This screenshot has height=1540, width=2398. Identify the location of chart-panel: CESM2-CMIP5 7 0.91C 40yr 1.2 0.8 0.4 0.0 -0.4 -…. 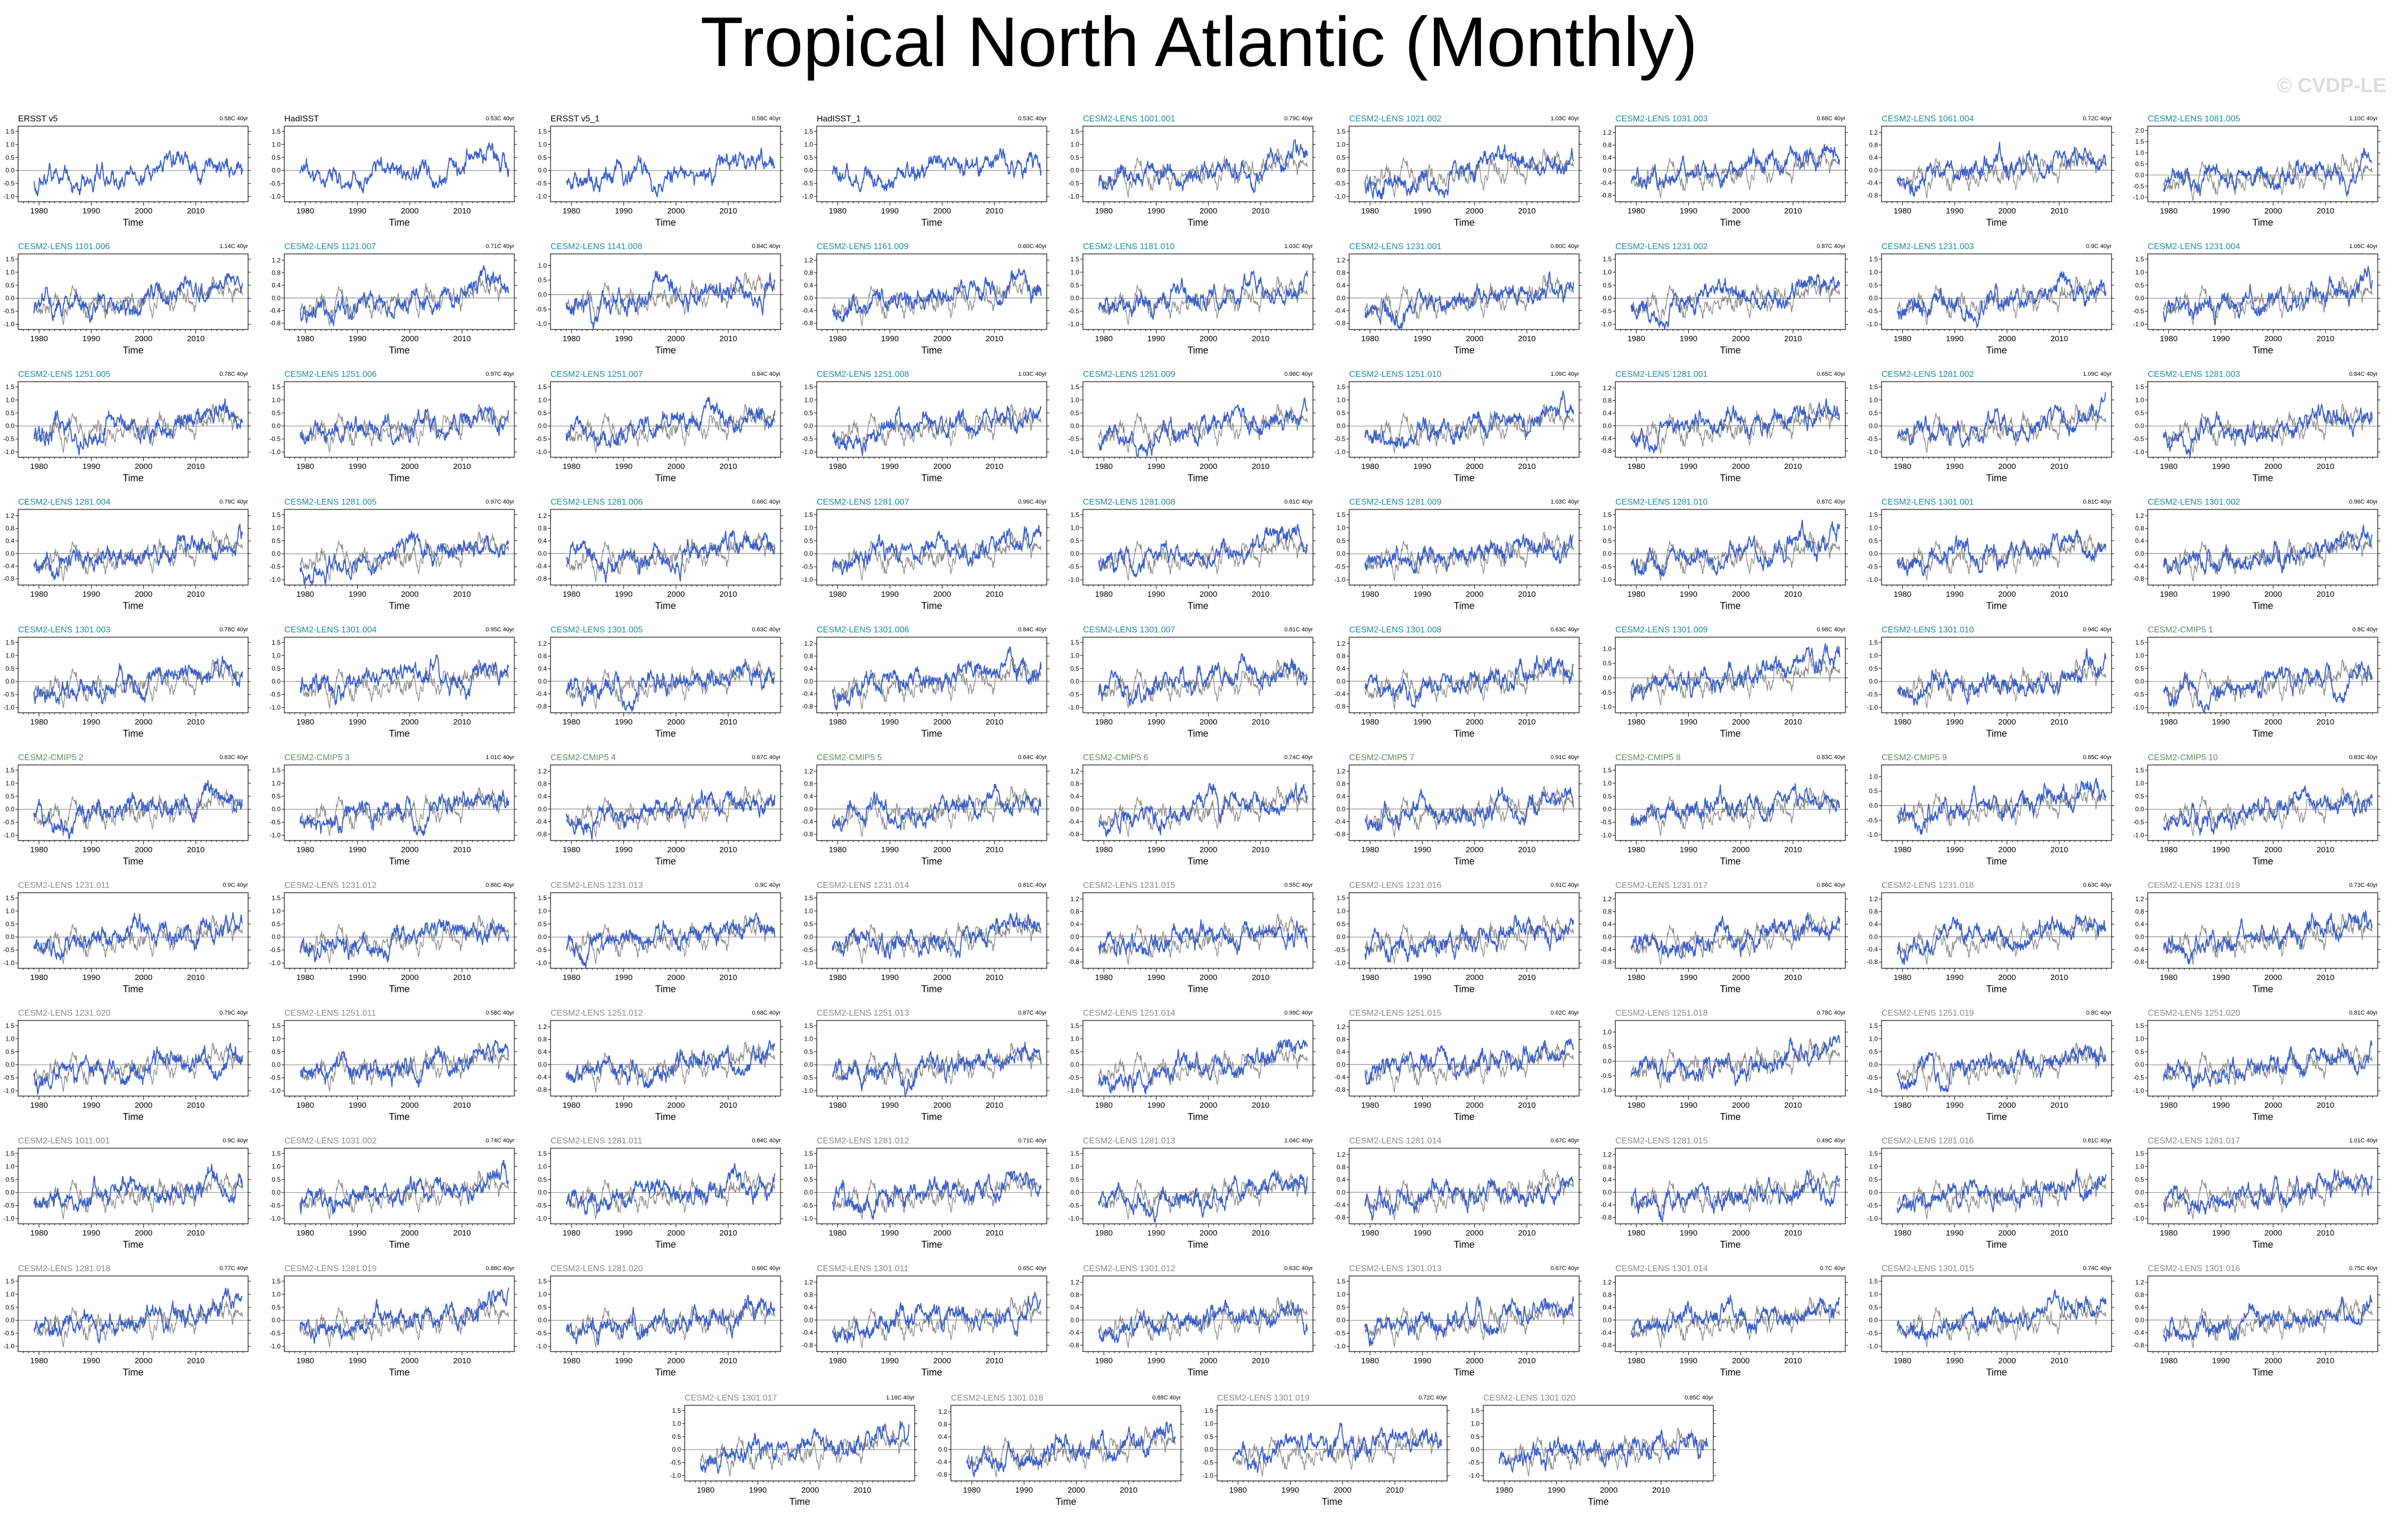
(1459, 815).